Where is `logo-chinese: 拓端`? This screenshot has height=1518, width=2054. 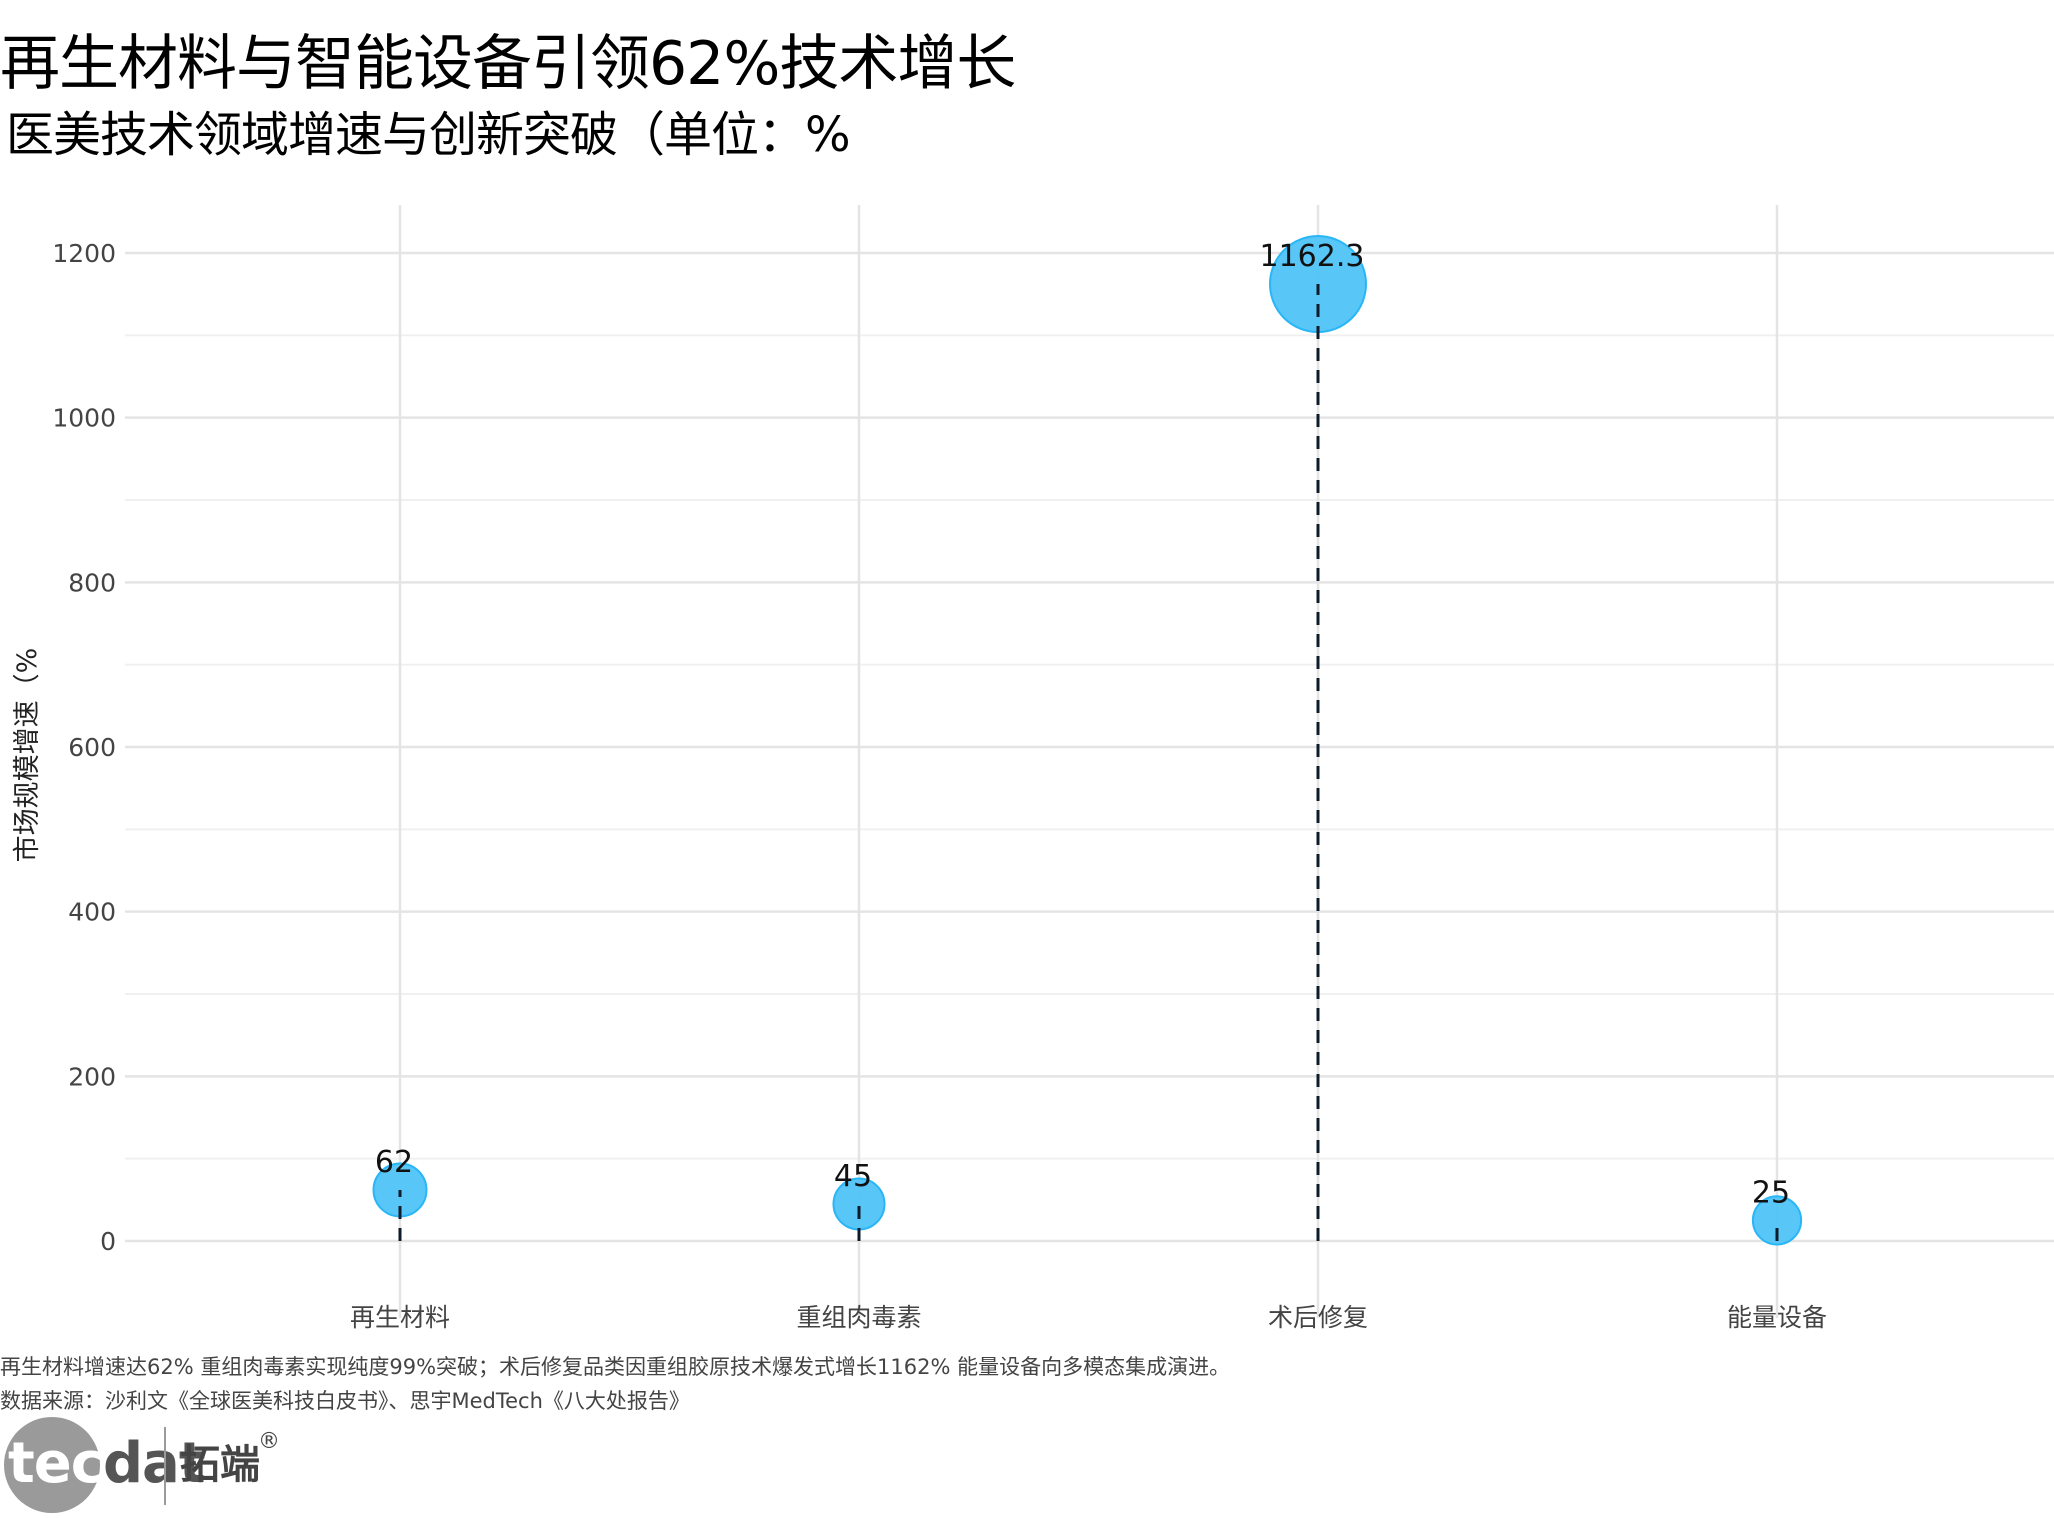 logo-chinese: 拓端 is located at coordinates (220, 1465).